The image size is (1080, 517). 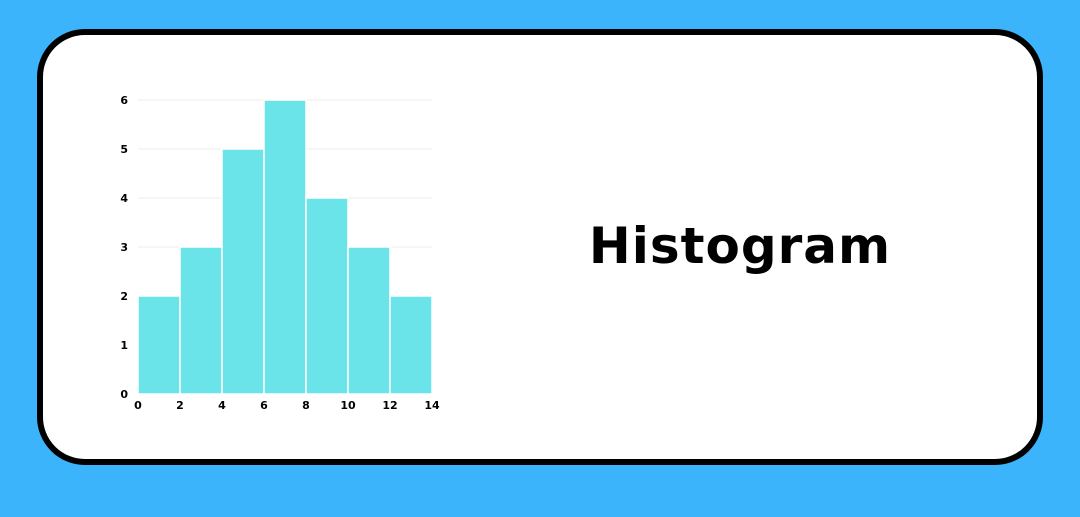 What do you see at coordinates (740, 246) in the screenshot?
I see `page-title: Histogram` at bounding box center [740, 246].